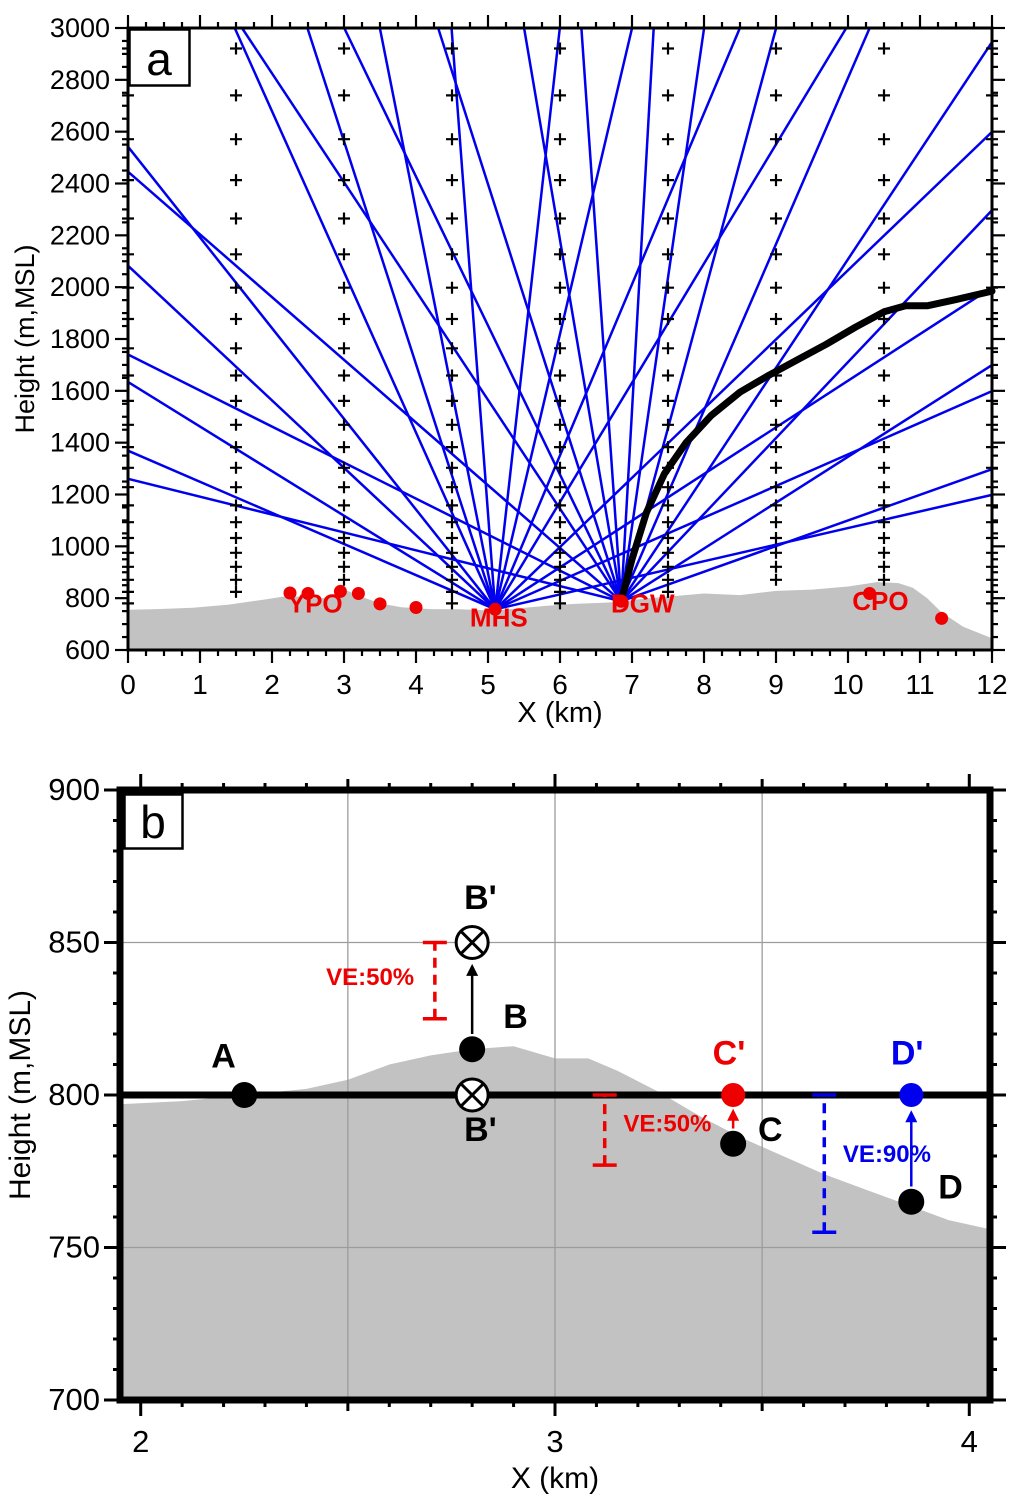 The width and height of the screenshot is (1033, 1511). What do you see at coordinates (969, 1441) in the screenshot?
I see `x-tick-label-b: 4` at bounding box center [969, 1441].